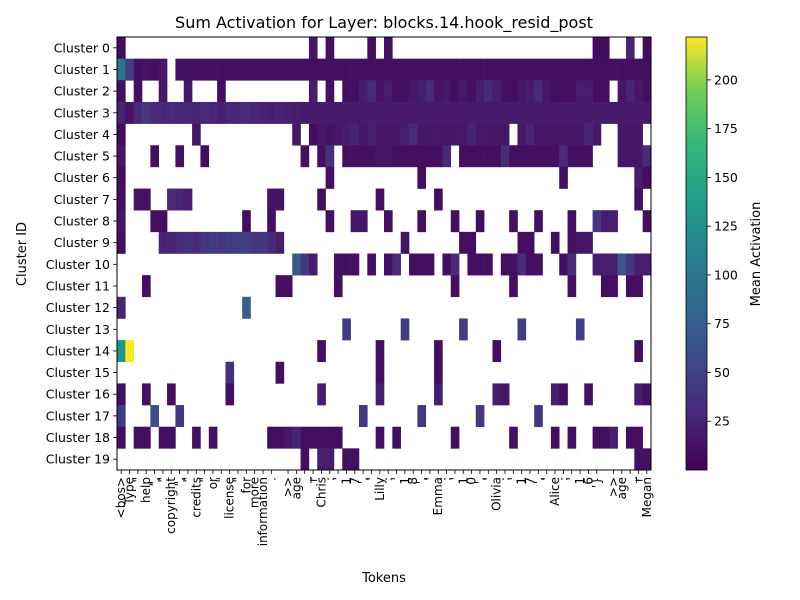  What do you see at coordinates (82, 91) in the screenshot?
I see `y-tick-label: Cluster 2` at bounding box center [82, 91].